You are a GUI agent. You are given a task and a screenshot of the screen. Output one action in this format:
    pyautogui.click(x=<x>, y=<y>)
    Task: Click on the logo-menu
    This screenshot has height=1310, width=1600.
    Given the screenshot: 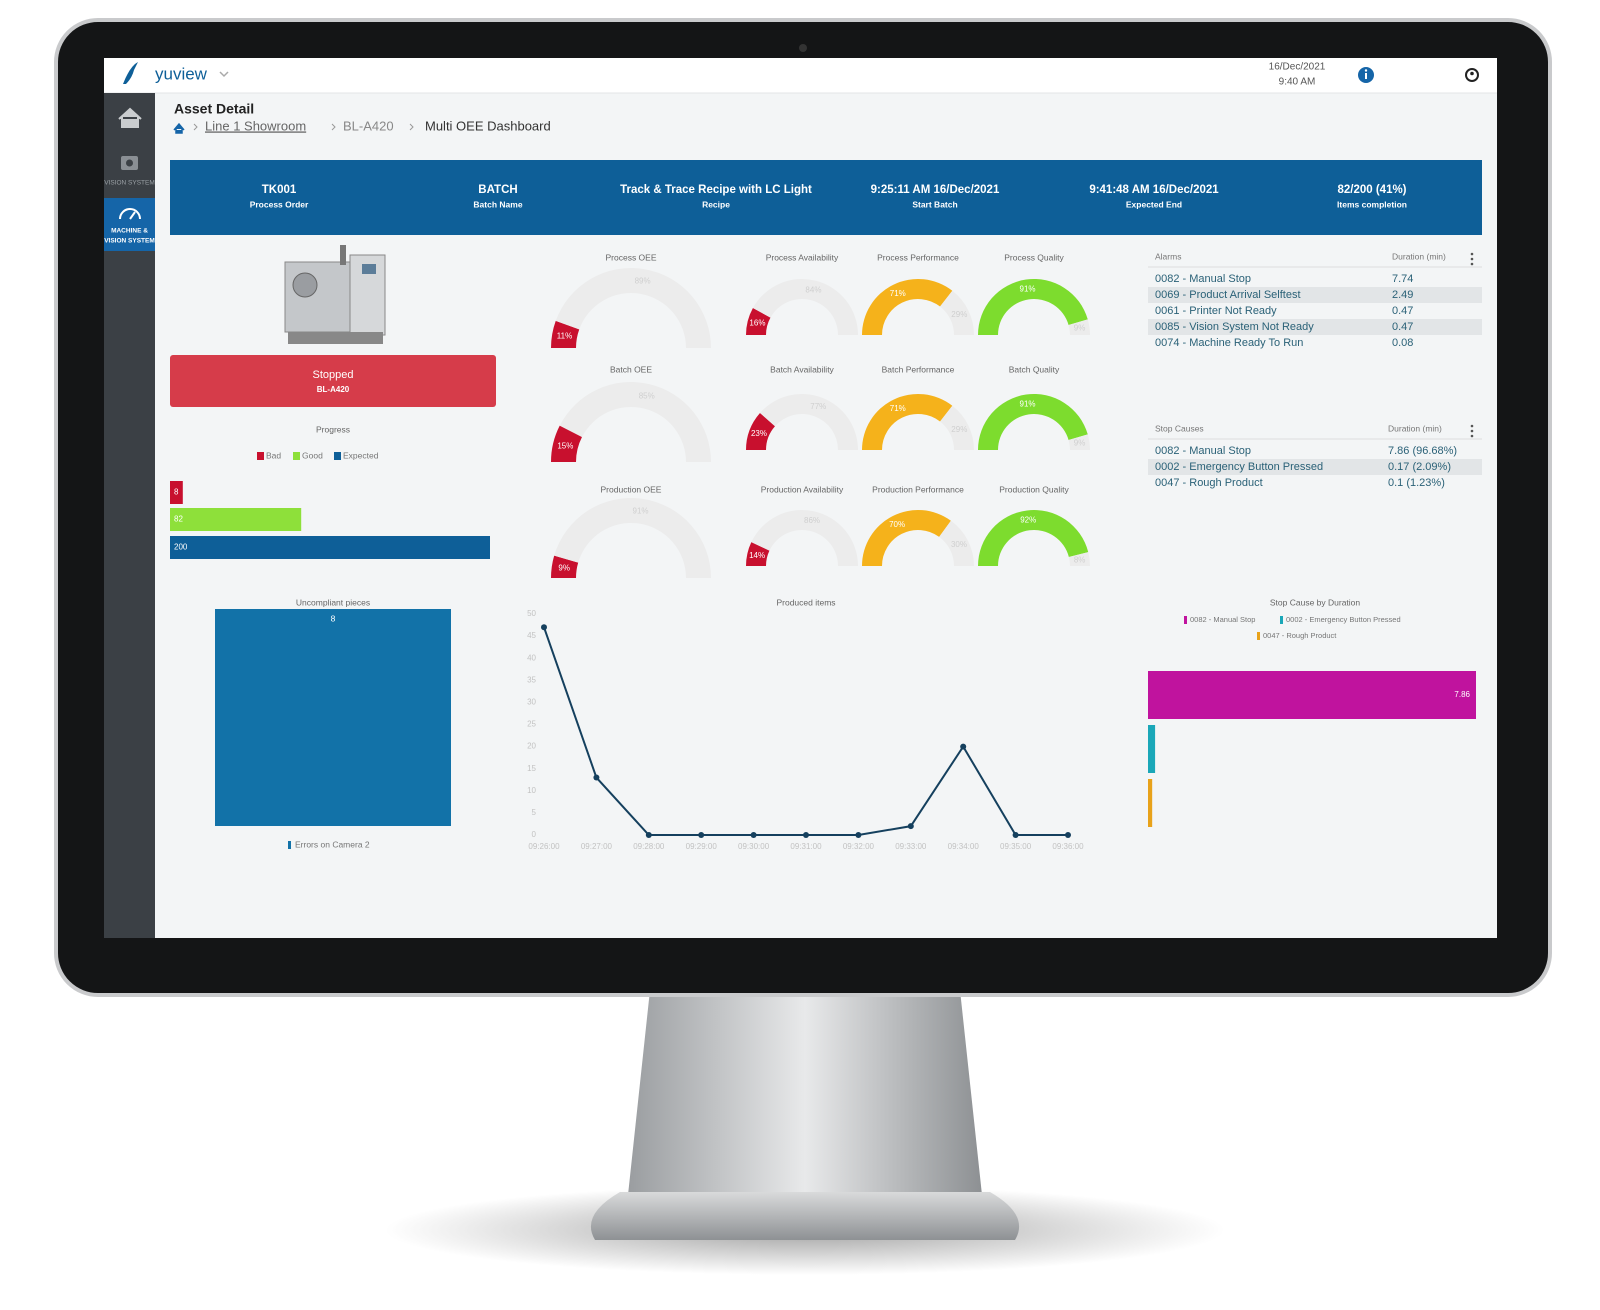 What is the action you would take?
    pyautogui.click(x=224, y=74)
    